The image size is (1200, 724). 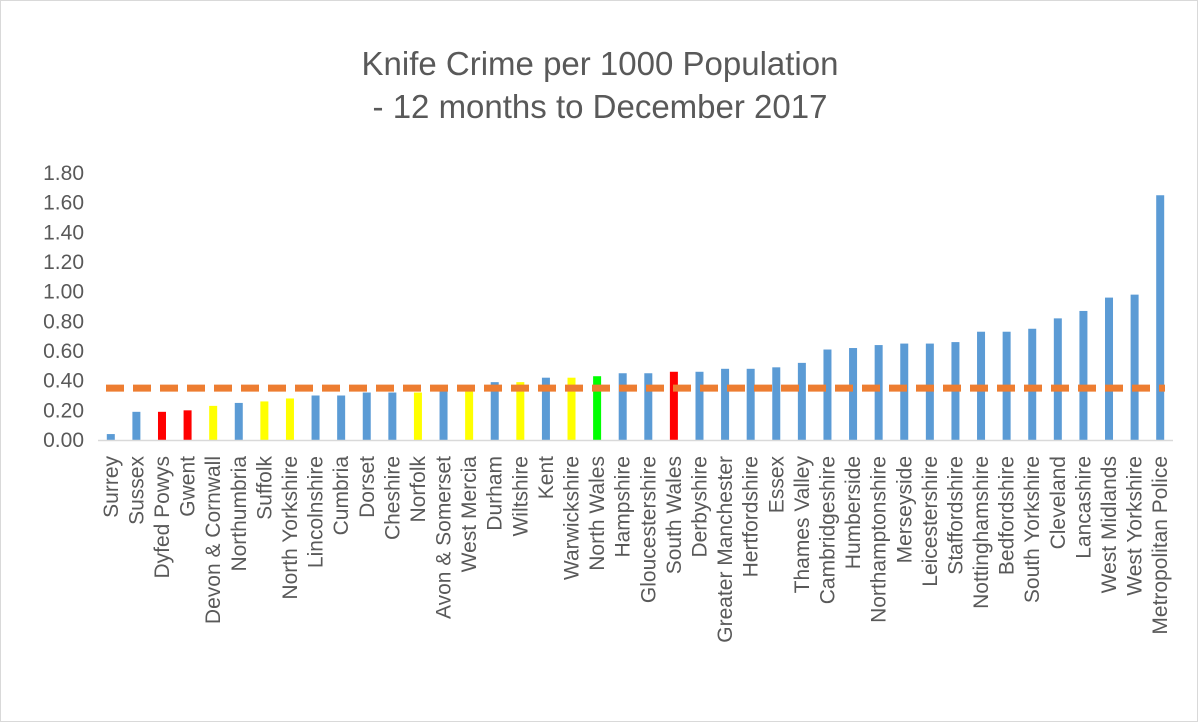 What do you see at coordinates (367, 487) in the screenshot?
I see `category-label: Dorset` at bounding box center [367, 487].